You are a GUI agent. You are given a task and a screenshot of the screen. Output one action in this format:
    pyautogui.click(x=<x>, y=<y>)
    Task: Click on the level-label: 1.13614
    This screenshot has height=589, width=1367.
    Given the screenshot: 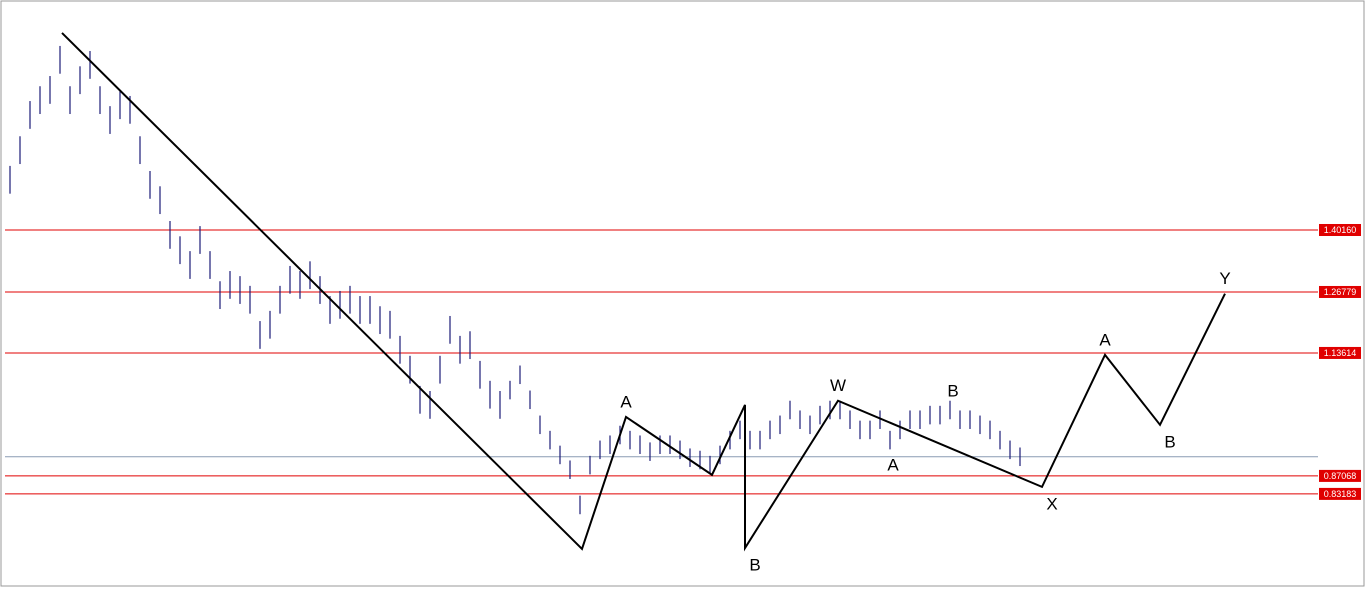 What is the action you would take?
    pyautogui.click(x=1340, y=353)
    